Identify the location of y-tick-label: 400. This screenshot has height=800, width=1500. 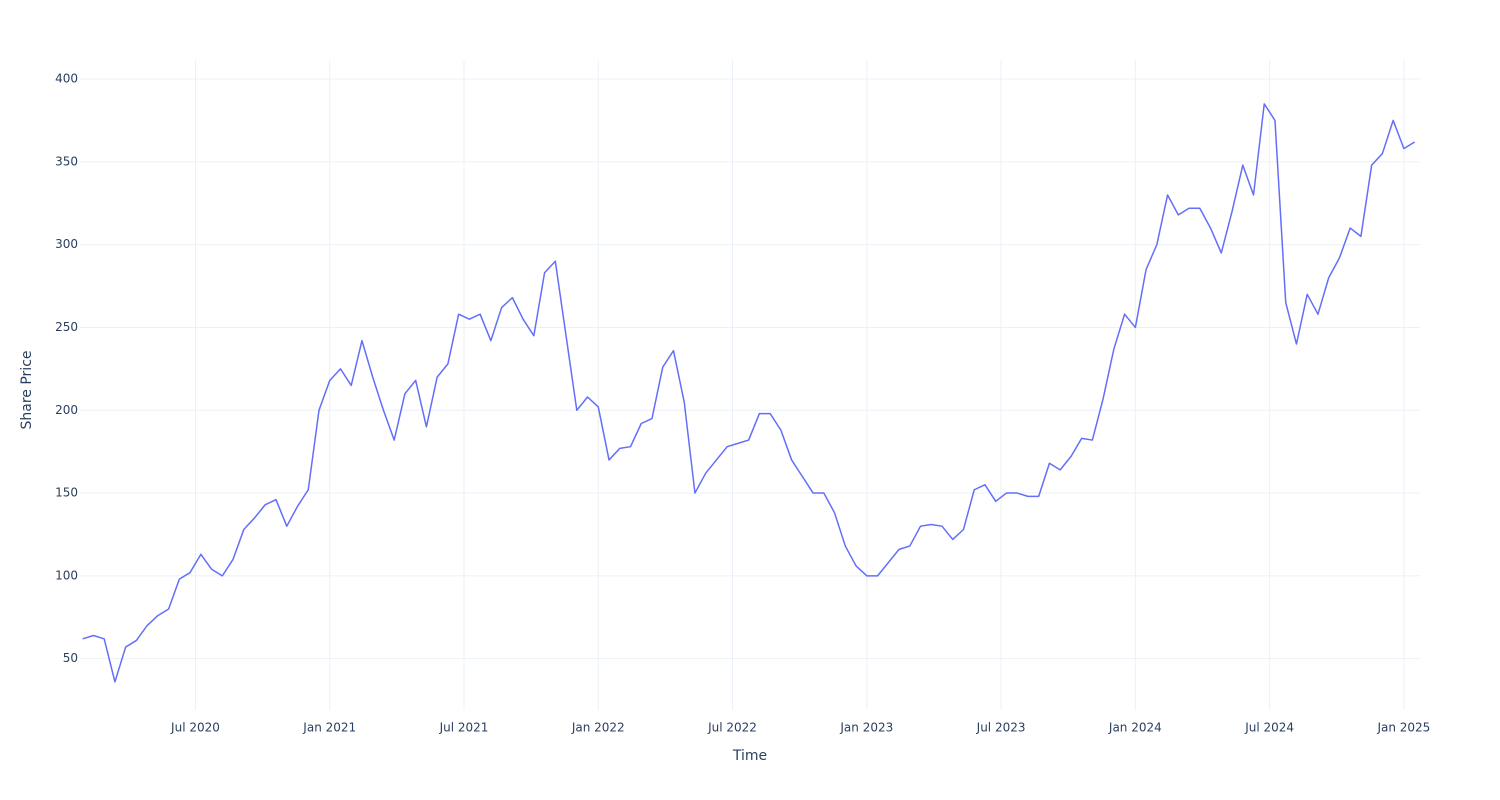
(66, 79).